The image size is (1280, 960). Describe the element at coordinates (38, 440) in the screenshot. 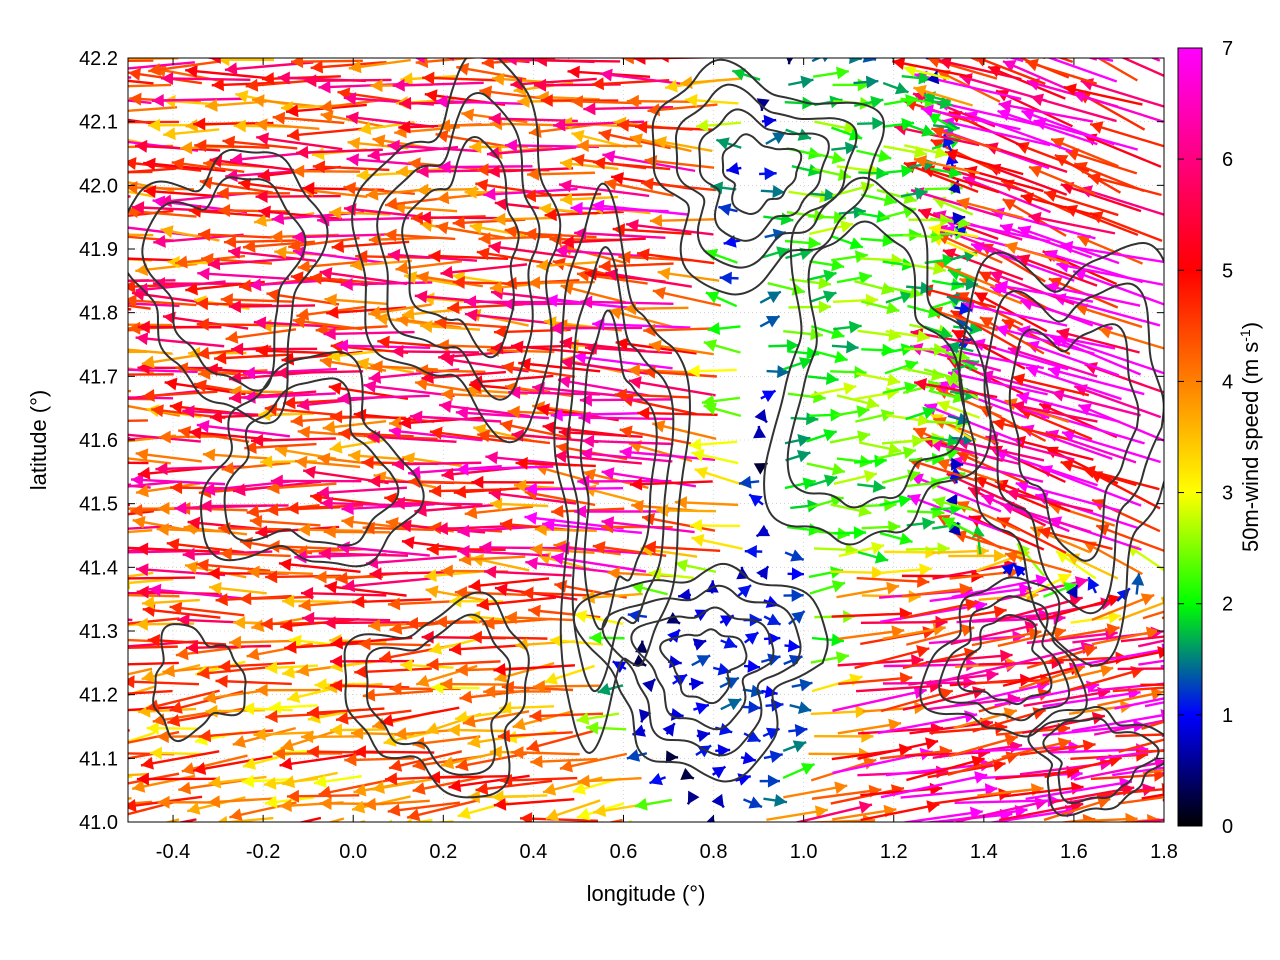

I see `y-axis-label: latitude (°)` at that location.